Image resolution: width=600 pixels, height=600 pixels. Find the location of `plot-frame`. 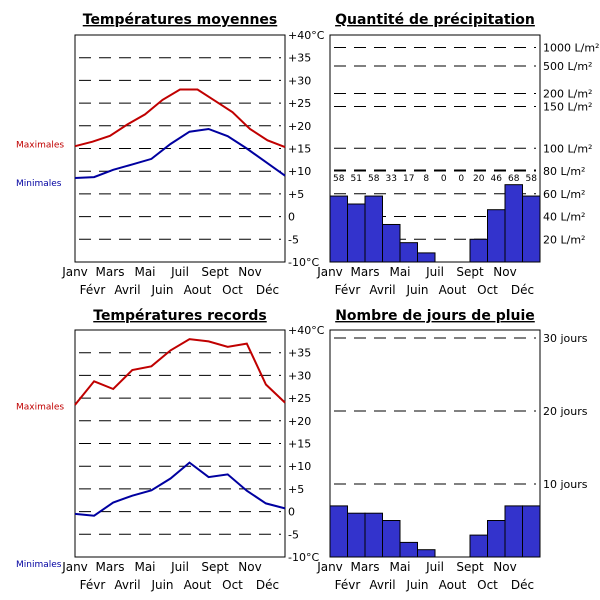

plot-frame is located at coordinates (180, 148).